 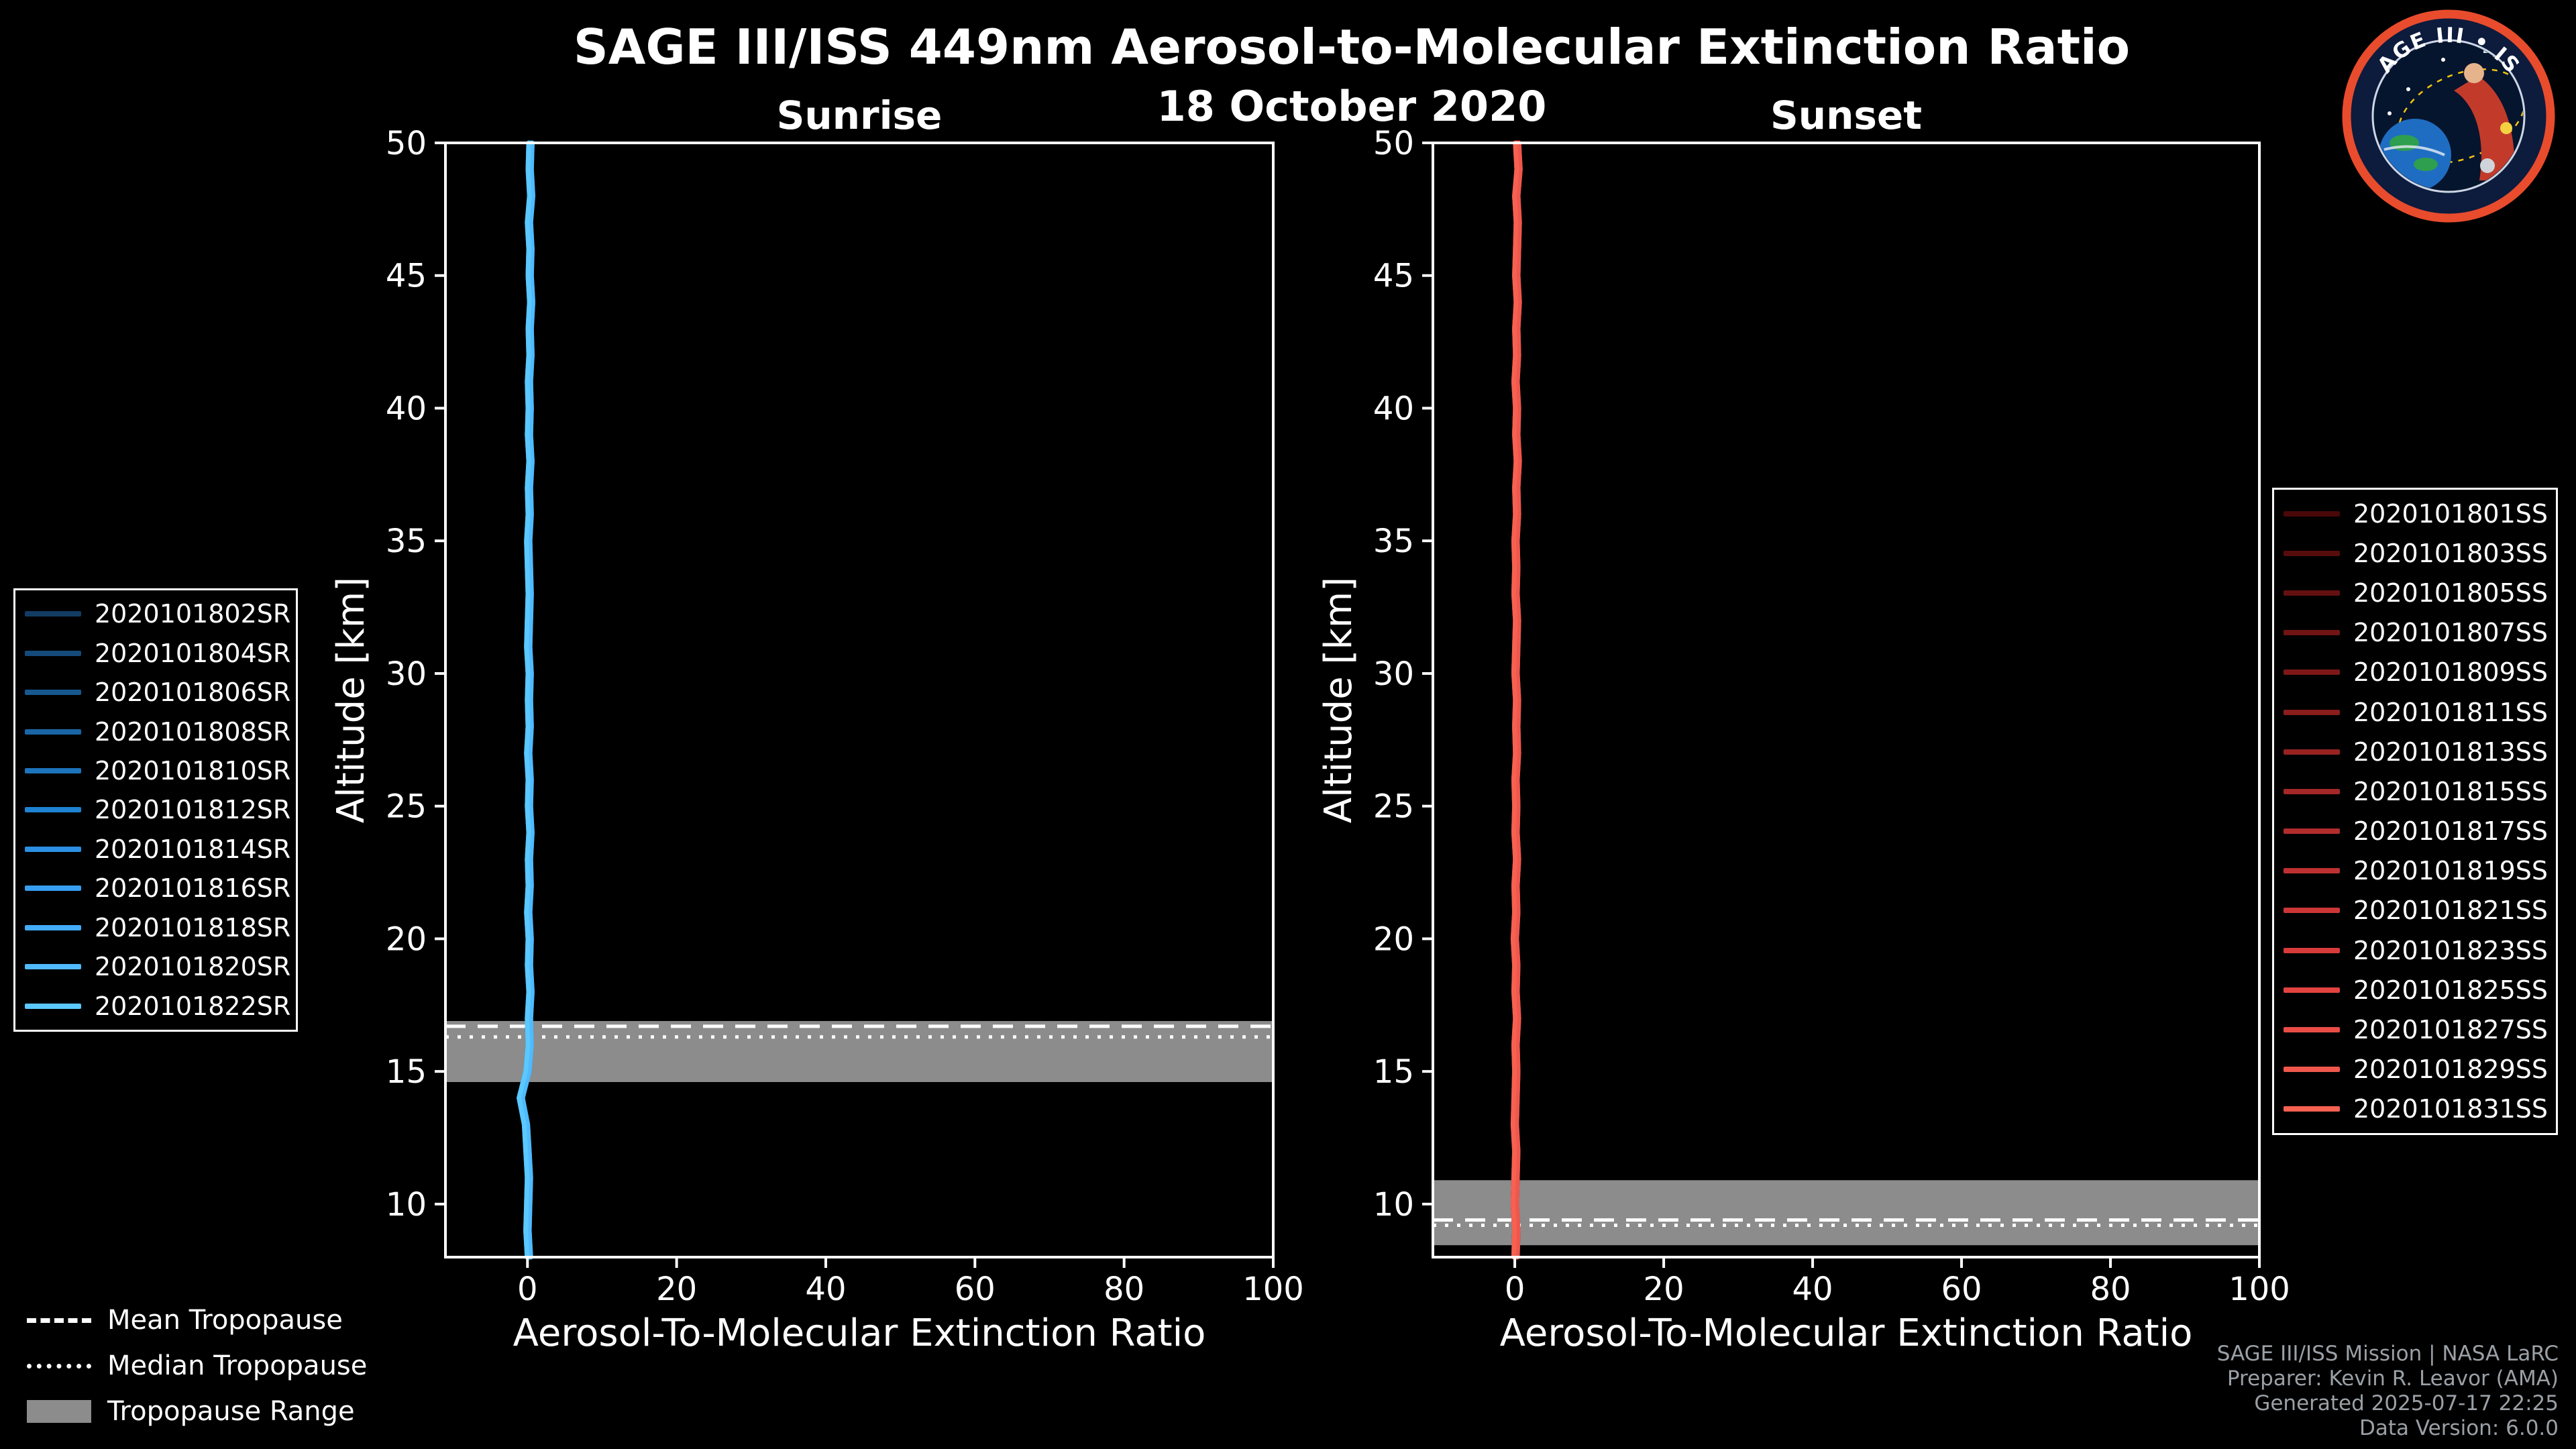 What do you see at coordinates (2450, 1070) in the screenshot?
I see `legend-label: 2020101829SS` at bounding box center [2450, 1070].